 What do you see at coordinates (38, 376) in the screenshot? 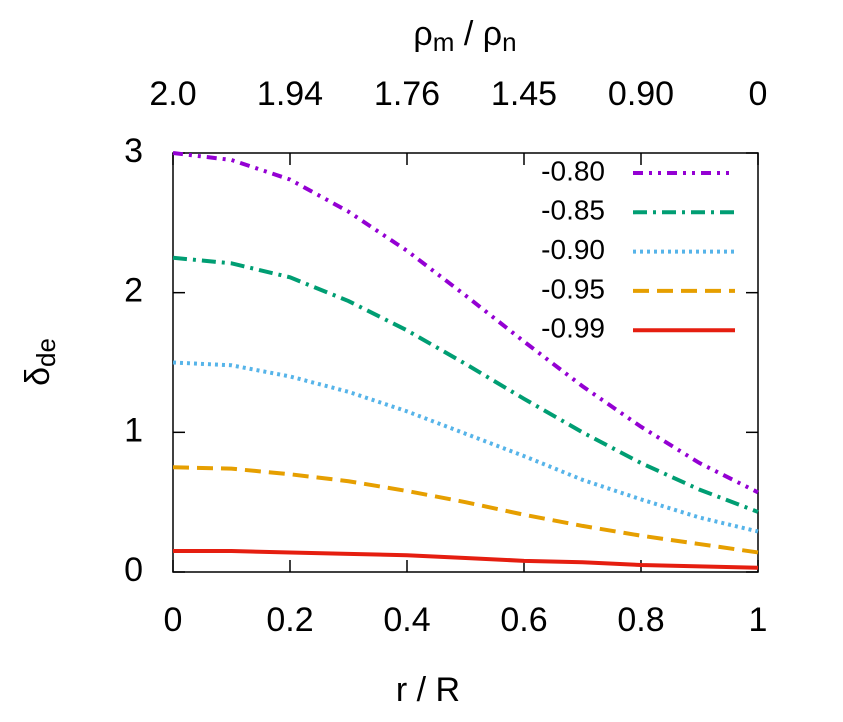
I see `y-label-main: δ` at bounding box center [38, 376].